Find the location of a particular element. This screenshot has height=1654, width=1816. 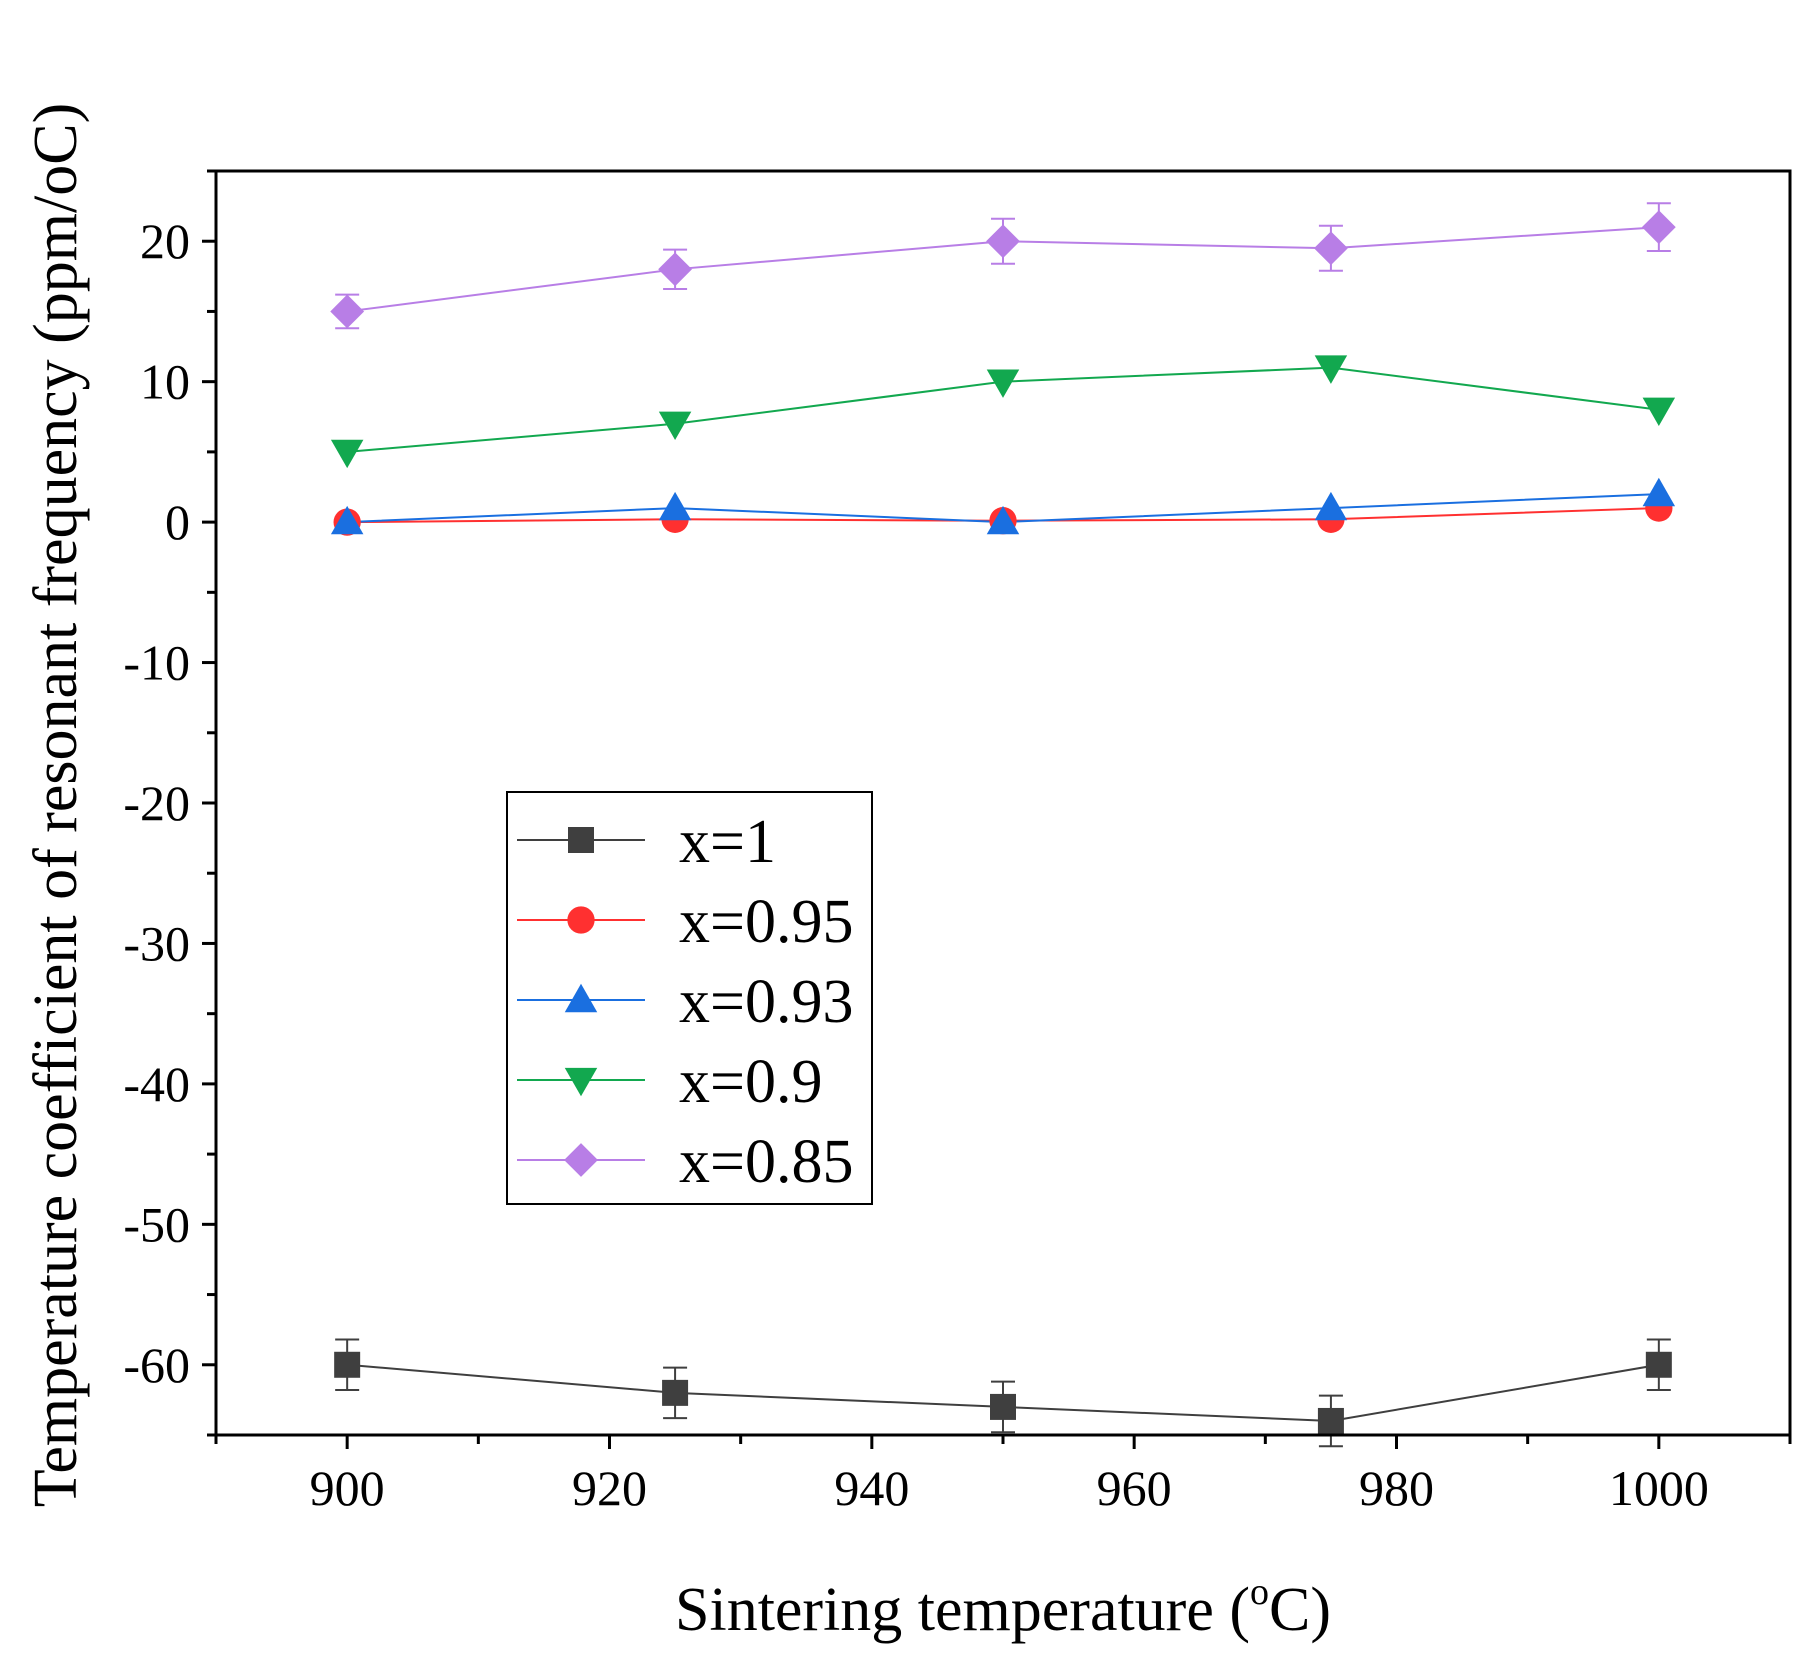

legend-label: x=1 is located at coordinates (727, 842).